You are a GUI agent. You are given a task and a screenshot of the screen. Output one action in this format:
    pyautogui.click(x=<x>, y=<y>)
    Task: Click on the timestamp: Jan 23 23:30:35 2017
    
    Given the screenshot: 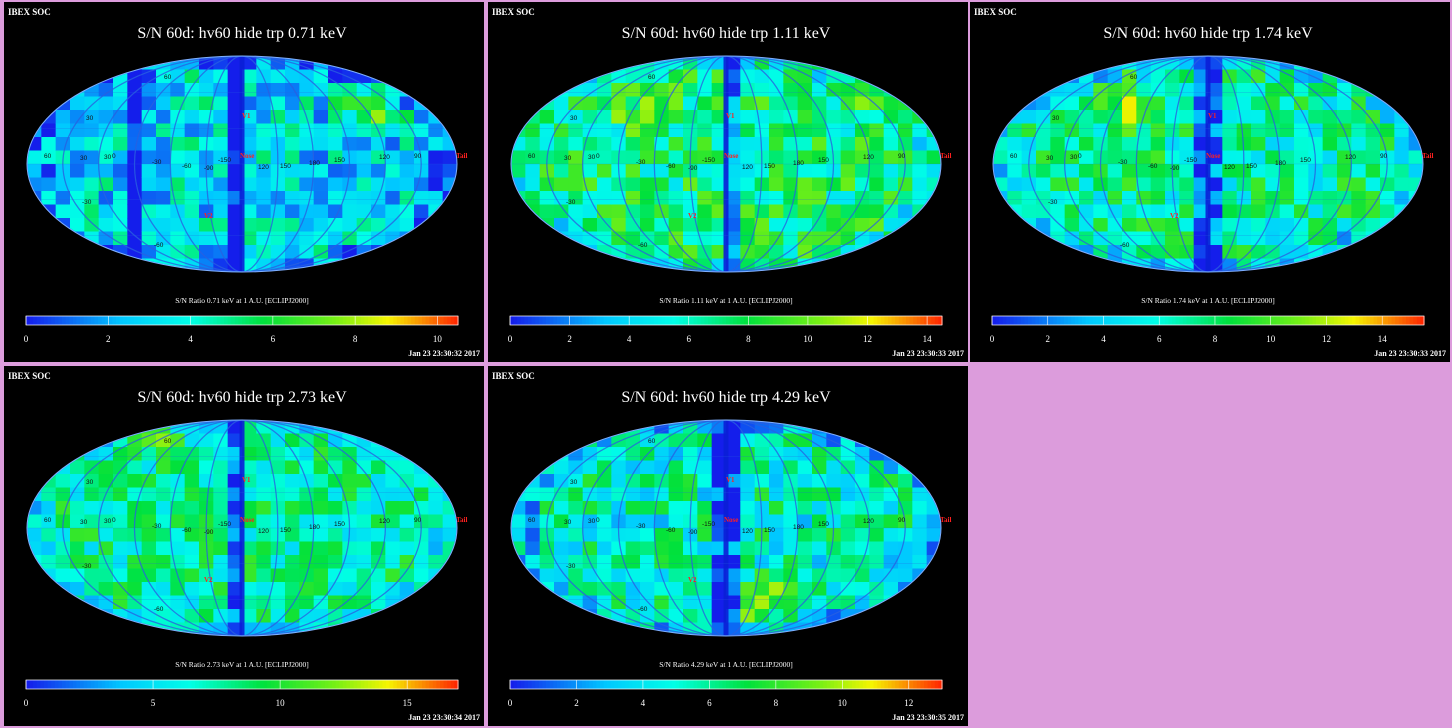 What is the action you would take?
    pyautogui.click(x=928, y=717)
    